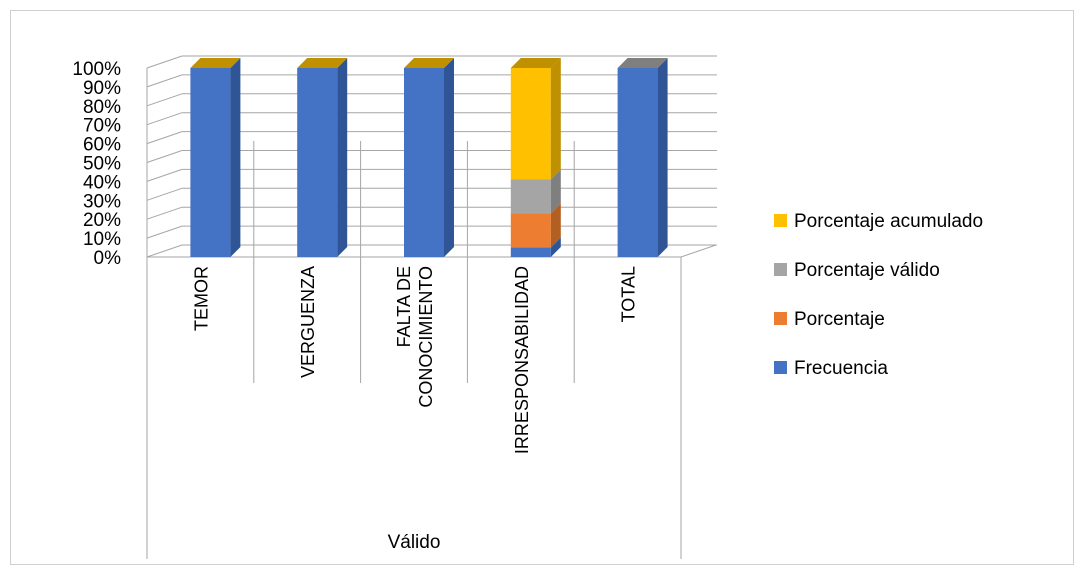 The height and width of the screenshot is (571, 1080). I want to click on y-tick-label: 40%, so click(102, 182).